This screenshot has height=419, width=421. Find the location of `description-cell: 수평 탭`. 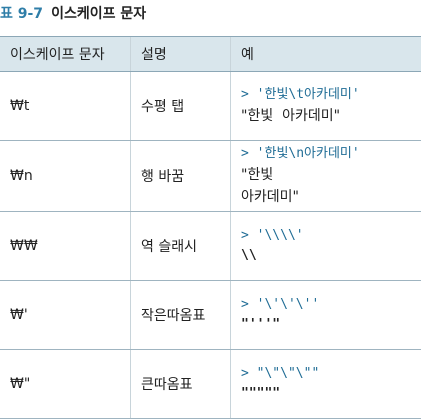

description-cell: 수평 탭 is located at coordinates (181, 106).